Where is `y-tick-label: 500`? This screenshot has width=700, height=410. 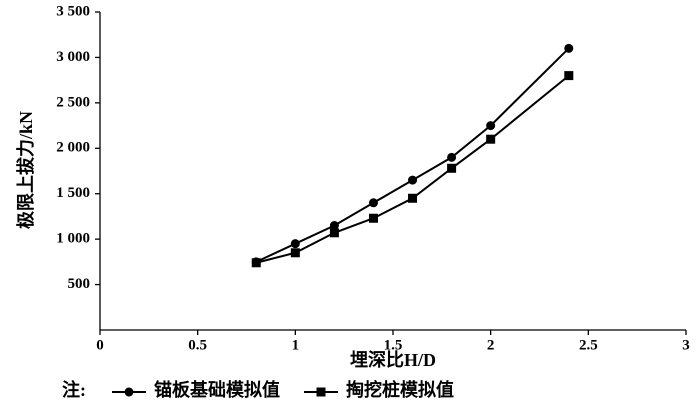 y-tick-label: 500 is located at coordinates (79, 284).